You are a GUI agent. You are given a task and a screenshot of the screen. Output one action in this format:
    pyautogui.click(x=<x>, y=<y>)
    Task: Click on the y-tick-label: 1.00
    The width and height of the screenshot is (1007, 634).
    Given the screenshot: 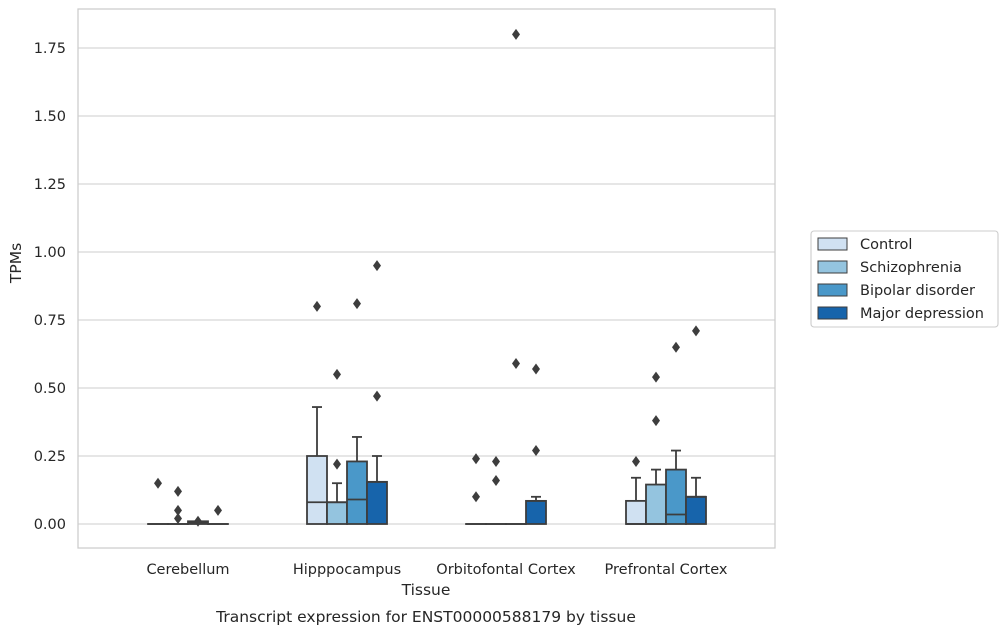 What is the action you would take?
    pyautogui.click(x=50, y=253)
    